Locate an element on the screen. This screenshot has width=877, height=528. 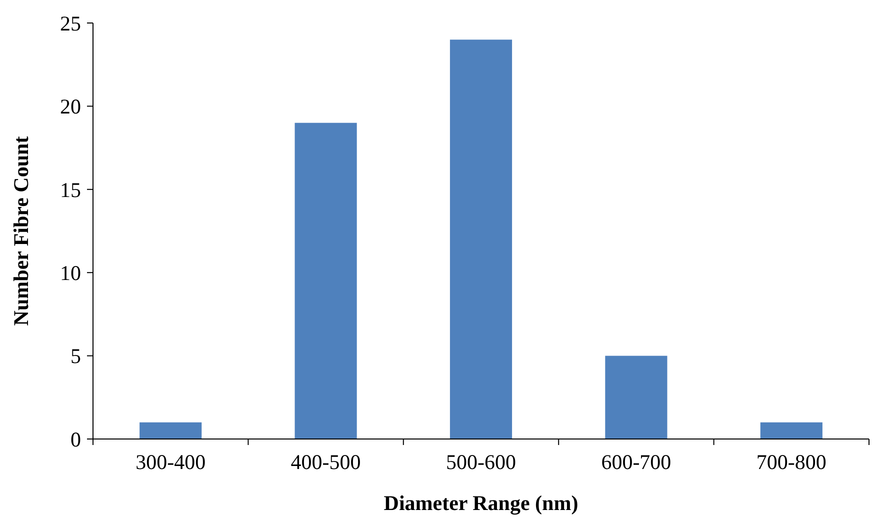
x-tick-label: 600-700 is located at coordinates (636, 462).